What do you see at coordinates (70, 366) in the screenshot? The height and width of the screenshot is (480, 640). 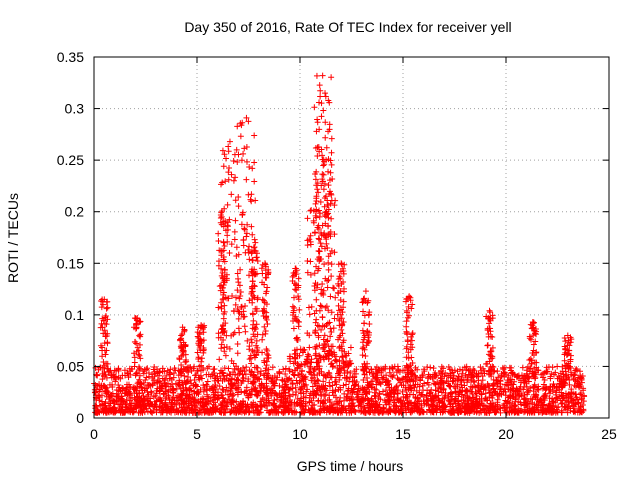 I see `y-tick-label: 0.05` at bounding box center [70, 366].